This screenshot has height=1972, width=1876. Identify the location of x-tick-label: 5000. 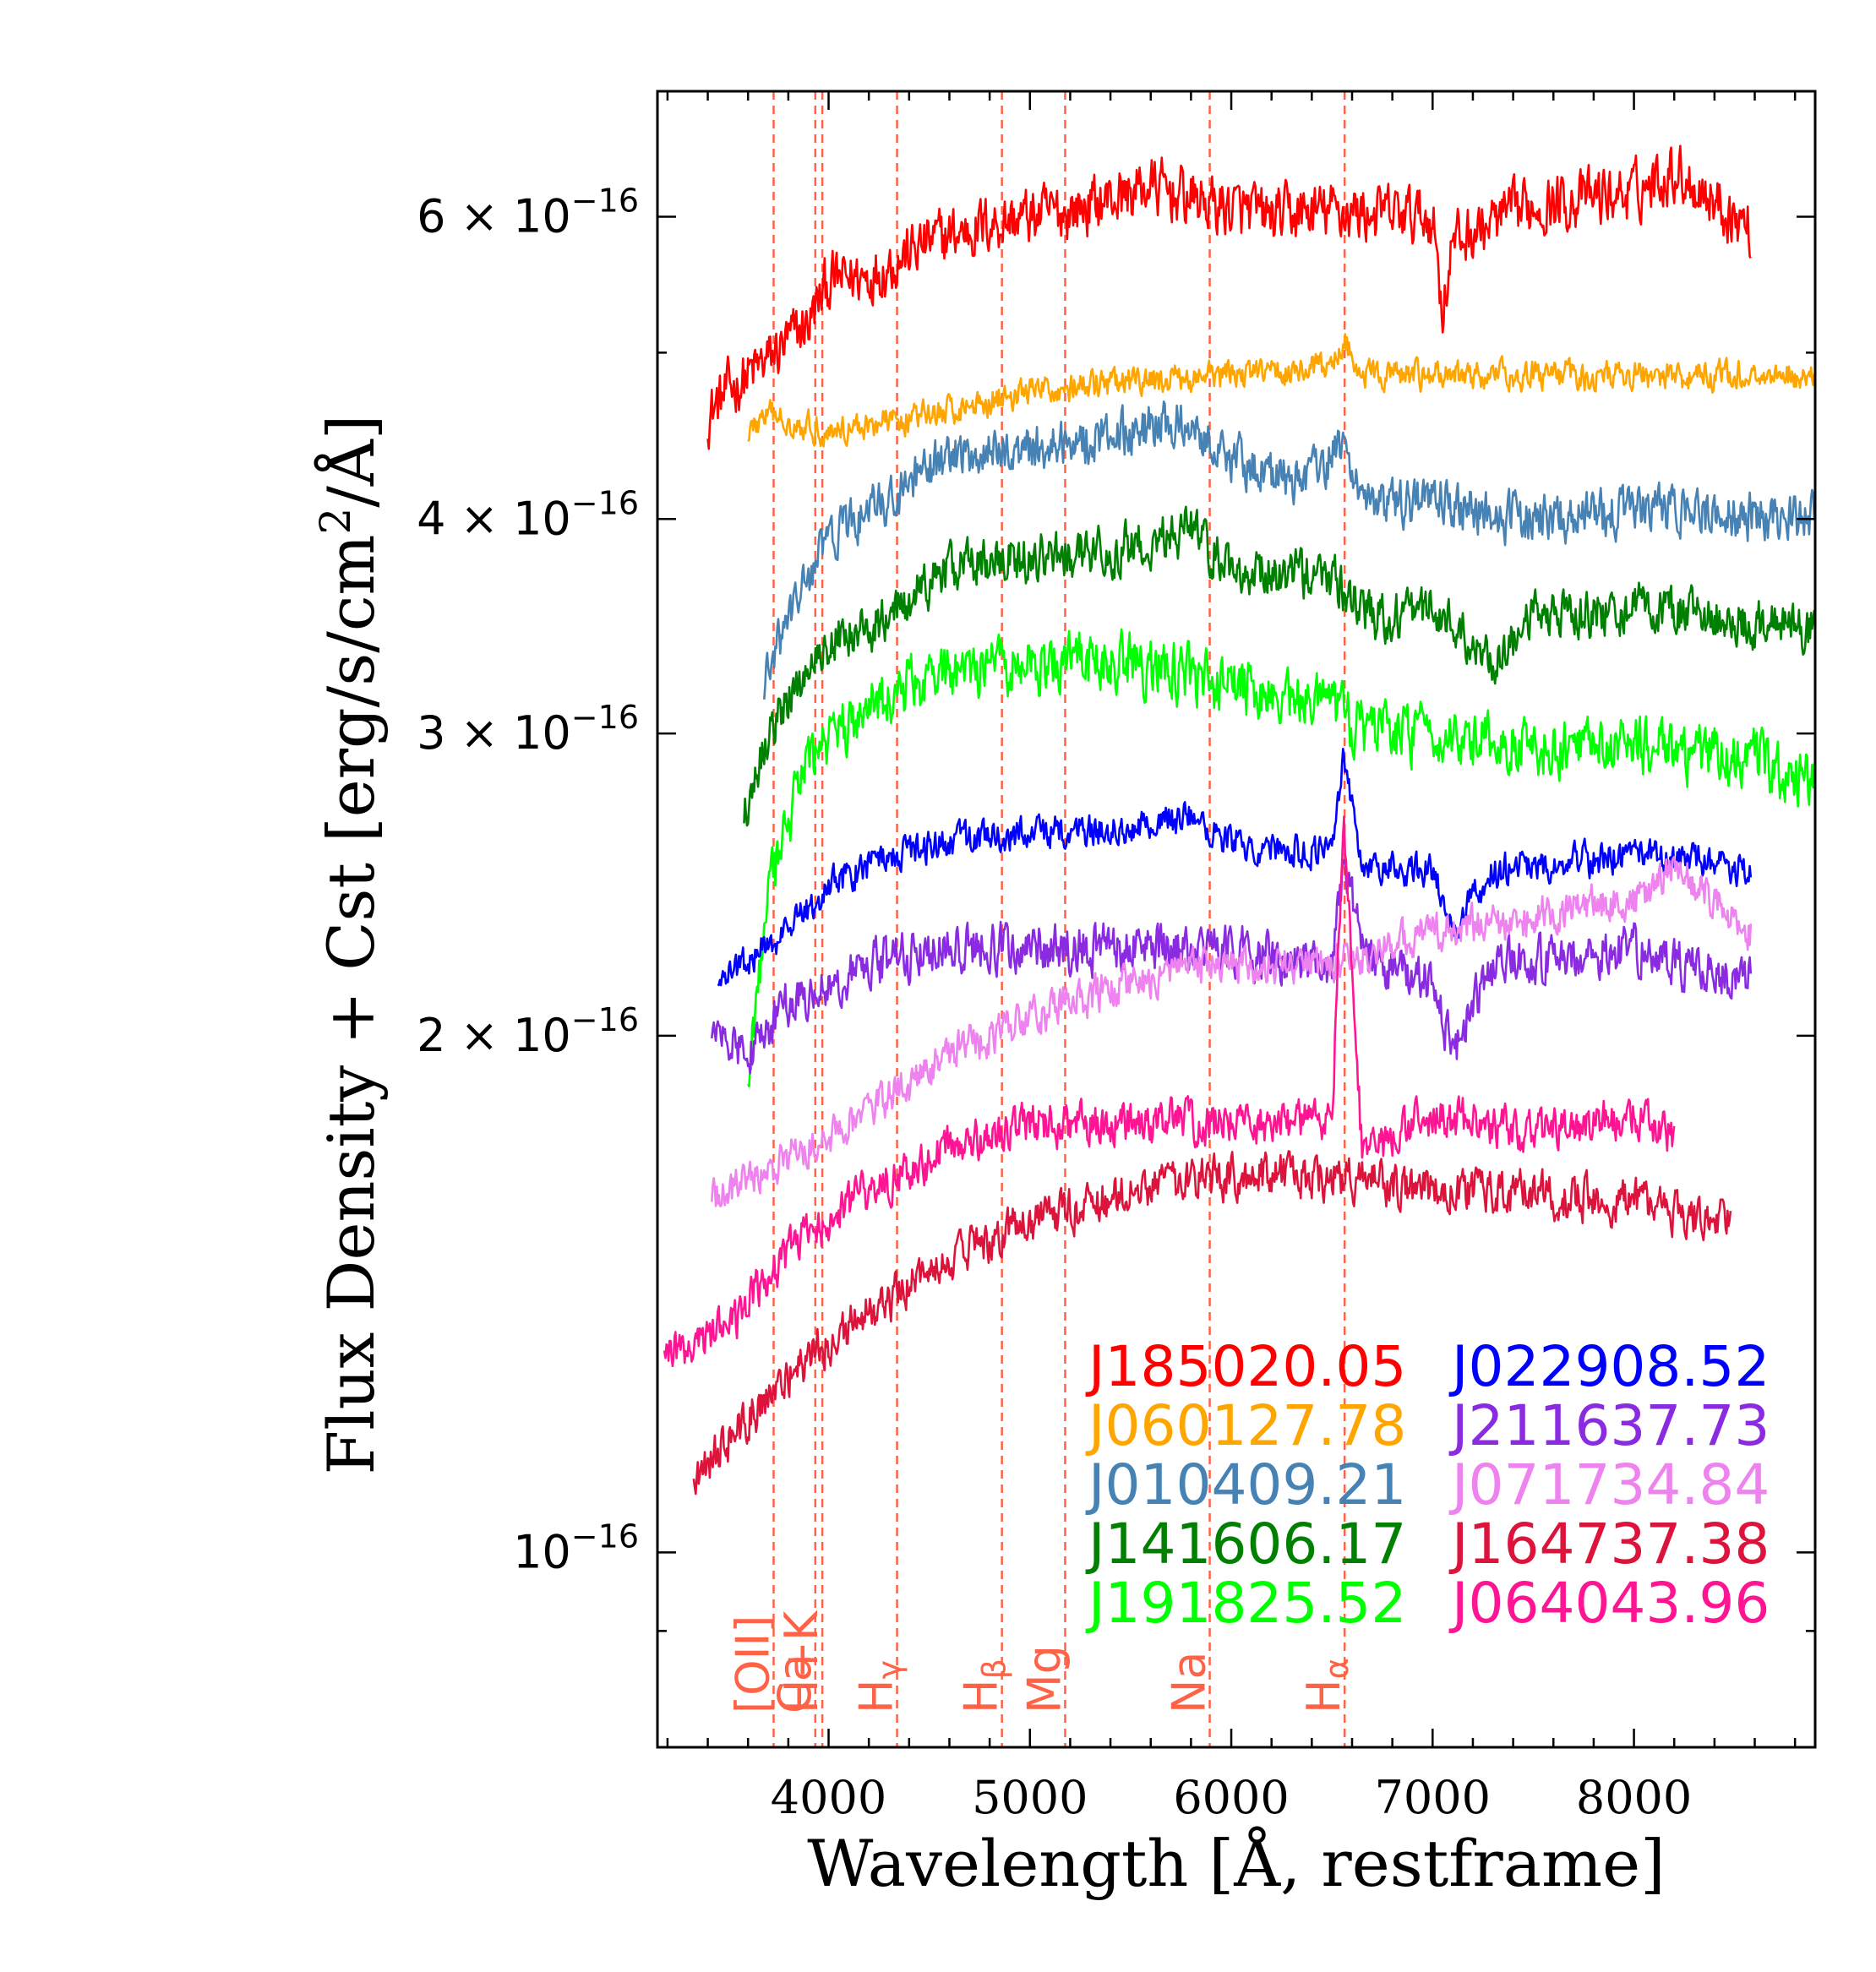
(1030, 1797).